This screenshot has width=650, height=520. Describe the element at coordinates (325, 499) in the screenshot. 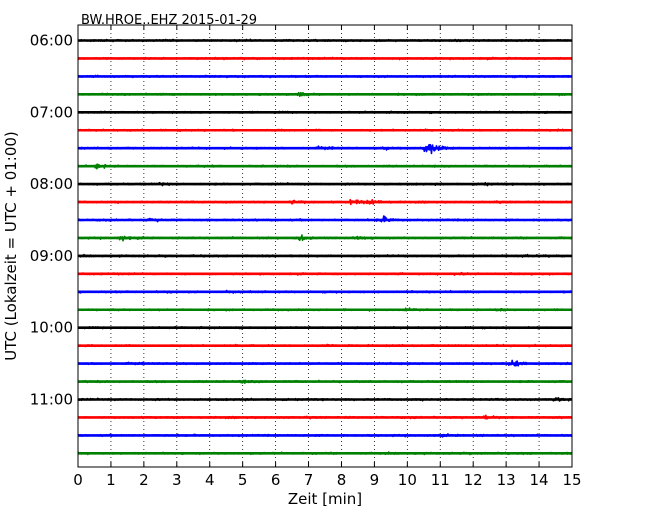

I see `x-axis-label: Zeit [min]` at that location.